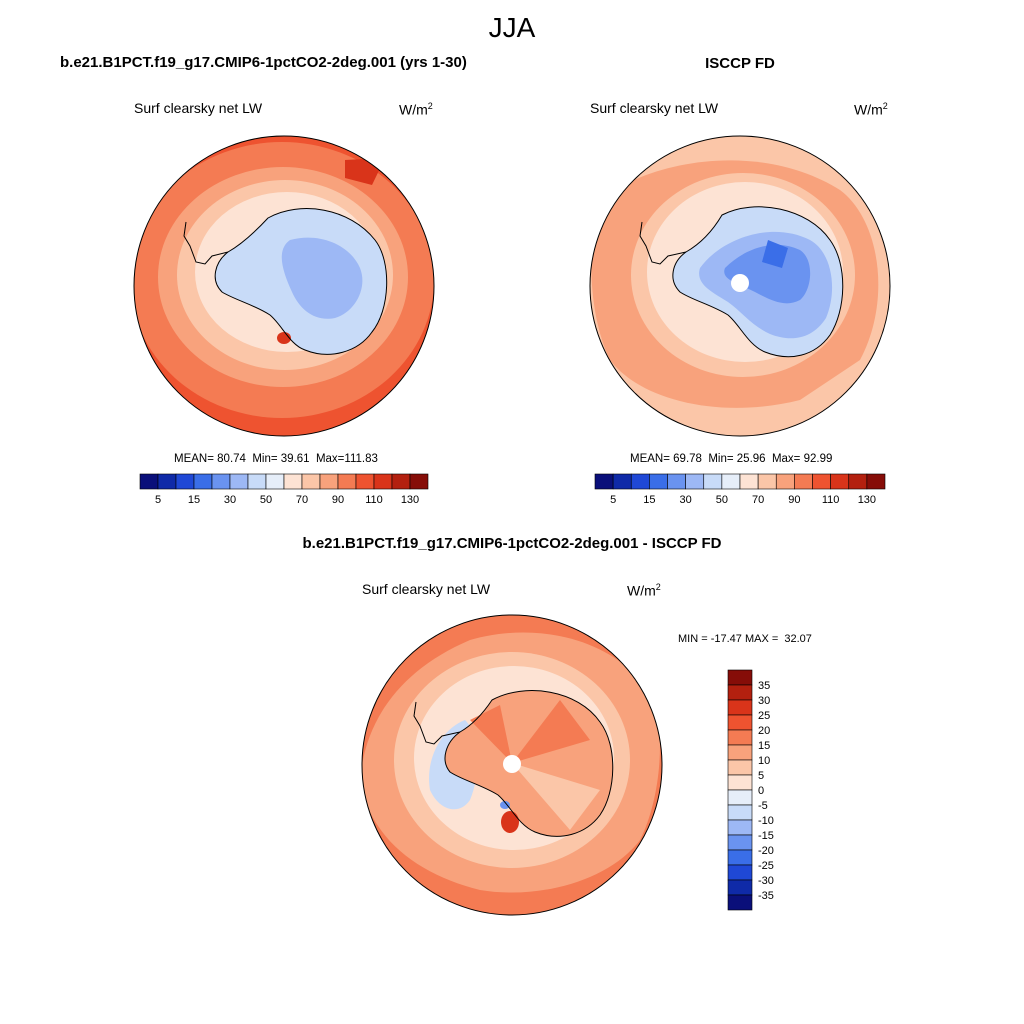 The image size is (1024, 1024). Describe the element at coordinates (764, 686) in the screenshot. I see `diff-colorbar-label: 35` at that location.